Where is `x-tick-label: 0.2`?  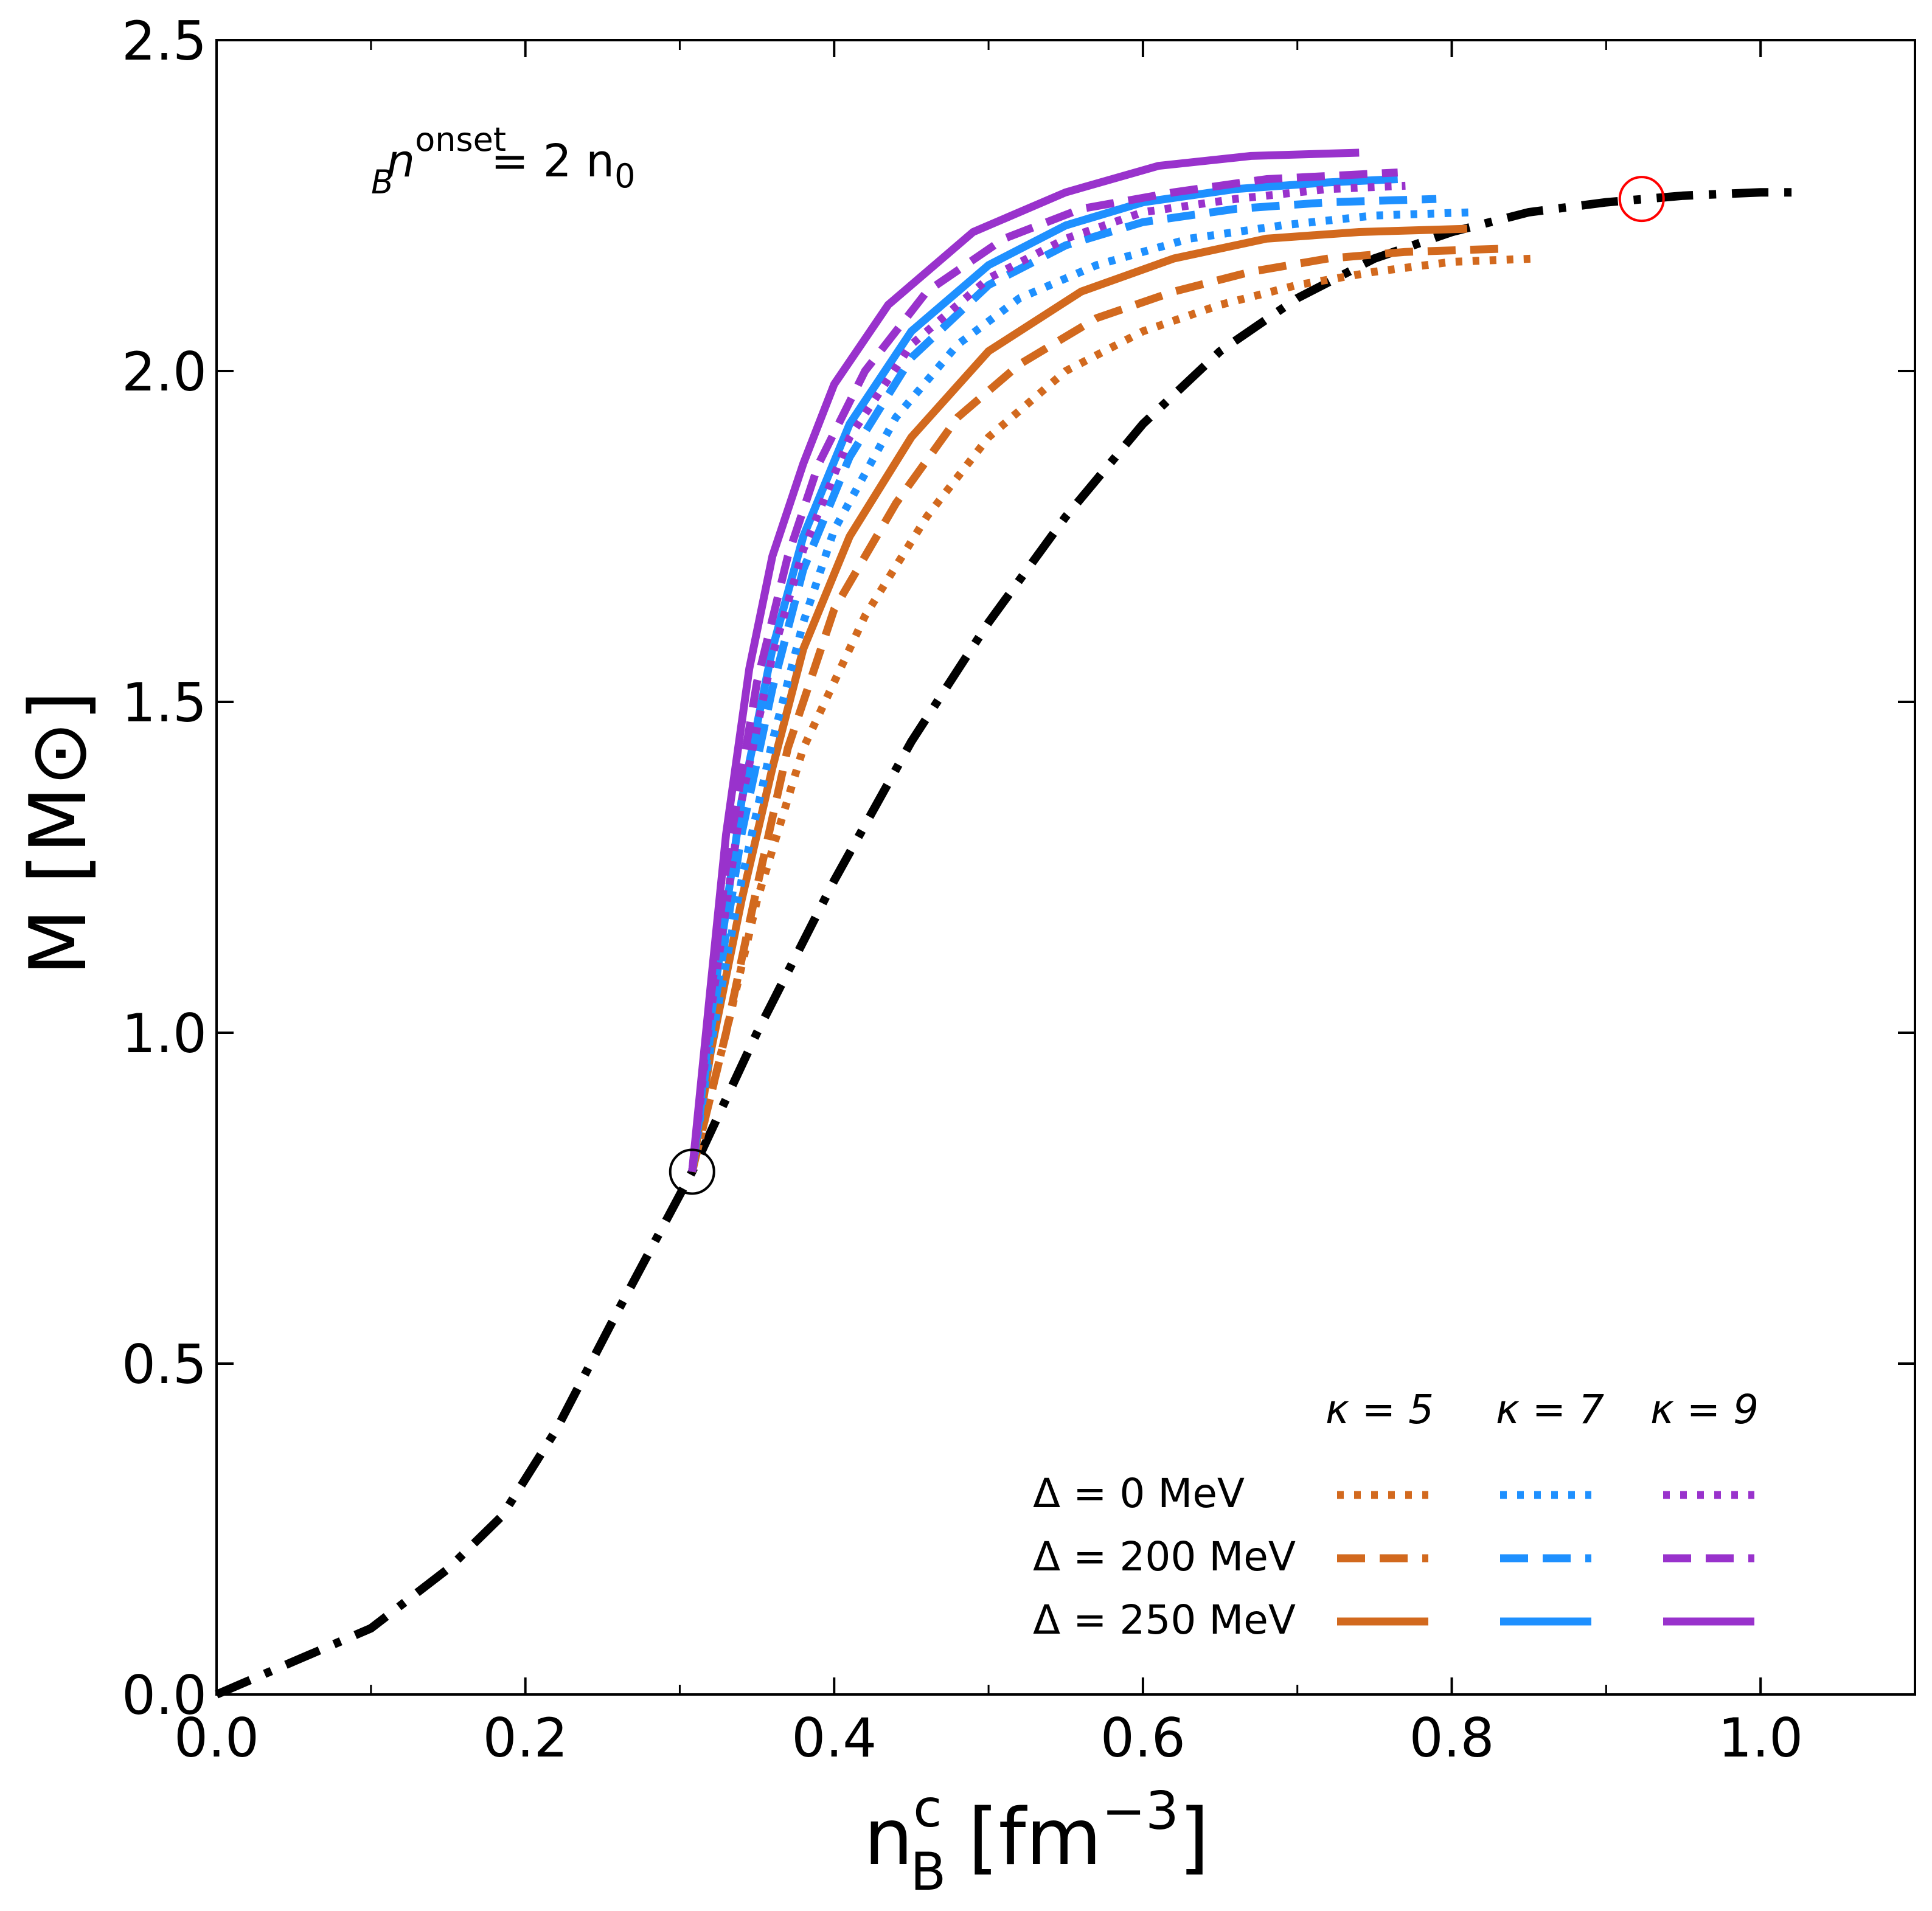 x-tick-label: 0.2 is located at coordinates (525, 1738).